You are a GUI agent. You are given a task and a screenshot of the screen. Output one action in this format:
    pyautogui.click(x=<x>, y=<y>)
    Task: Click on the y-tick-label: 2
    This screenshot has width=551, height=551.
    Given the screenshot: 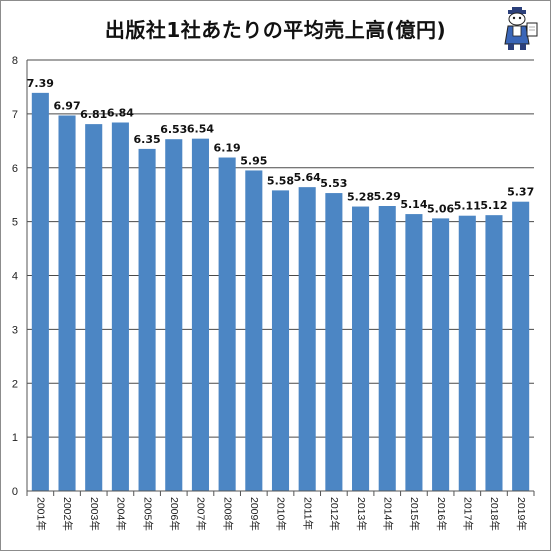 What is the action you would take?
    pyautogui.click(x=15, y=384)
    